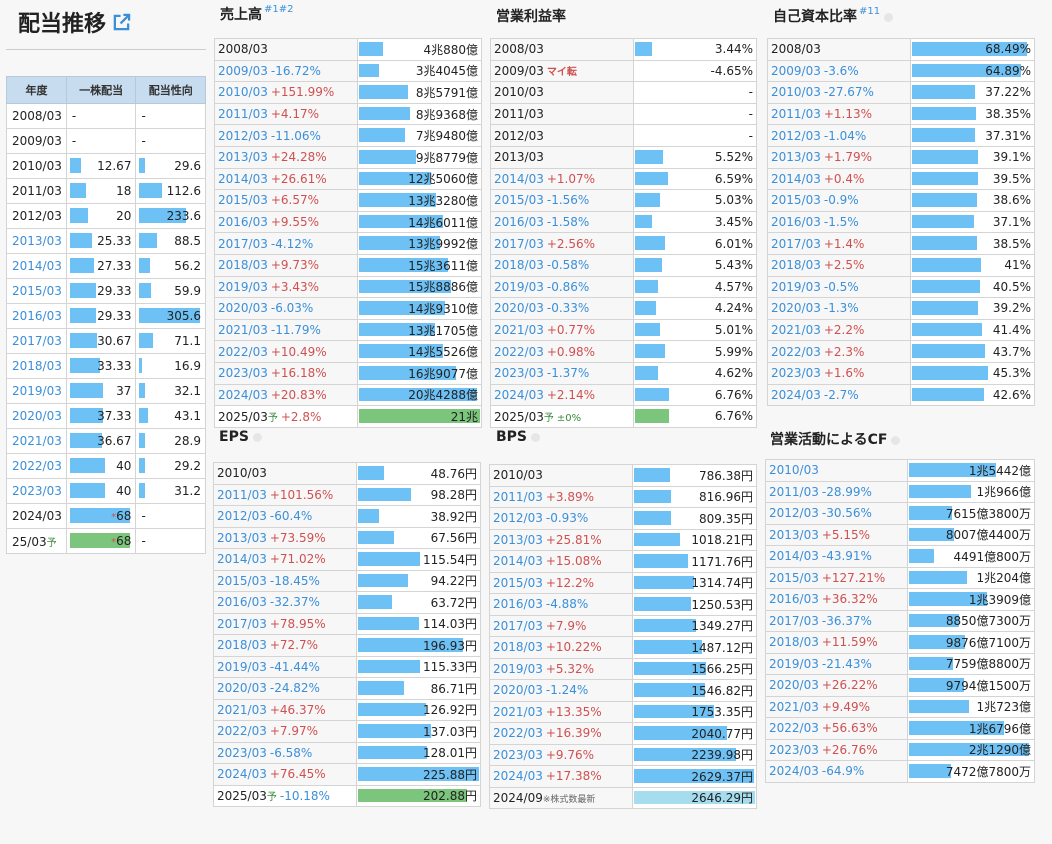 This screenshot has width=1052, height=844. Describe the element at coordinates (183, 191) in the screenshot. I see `payout-value: 112.6` at that location.